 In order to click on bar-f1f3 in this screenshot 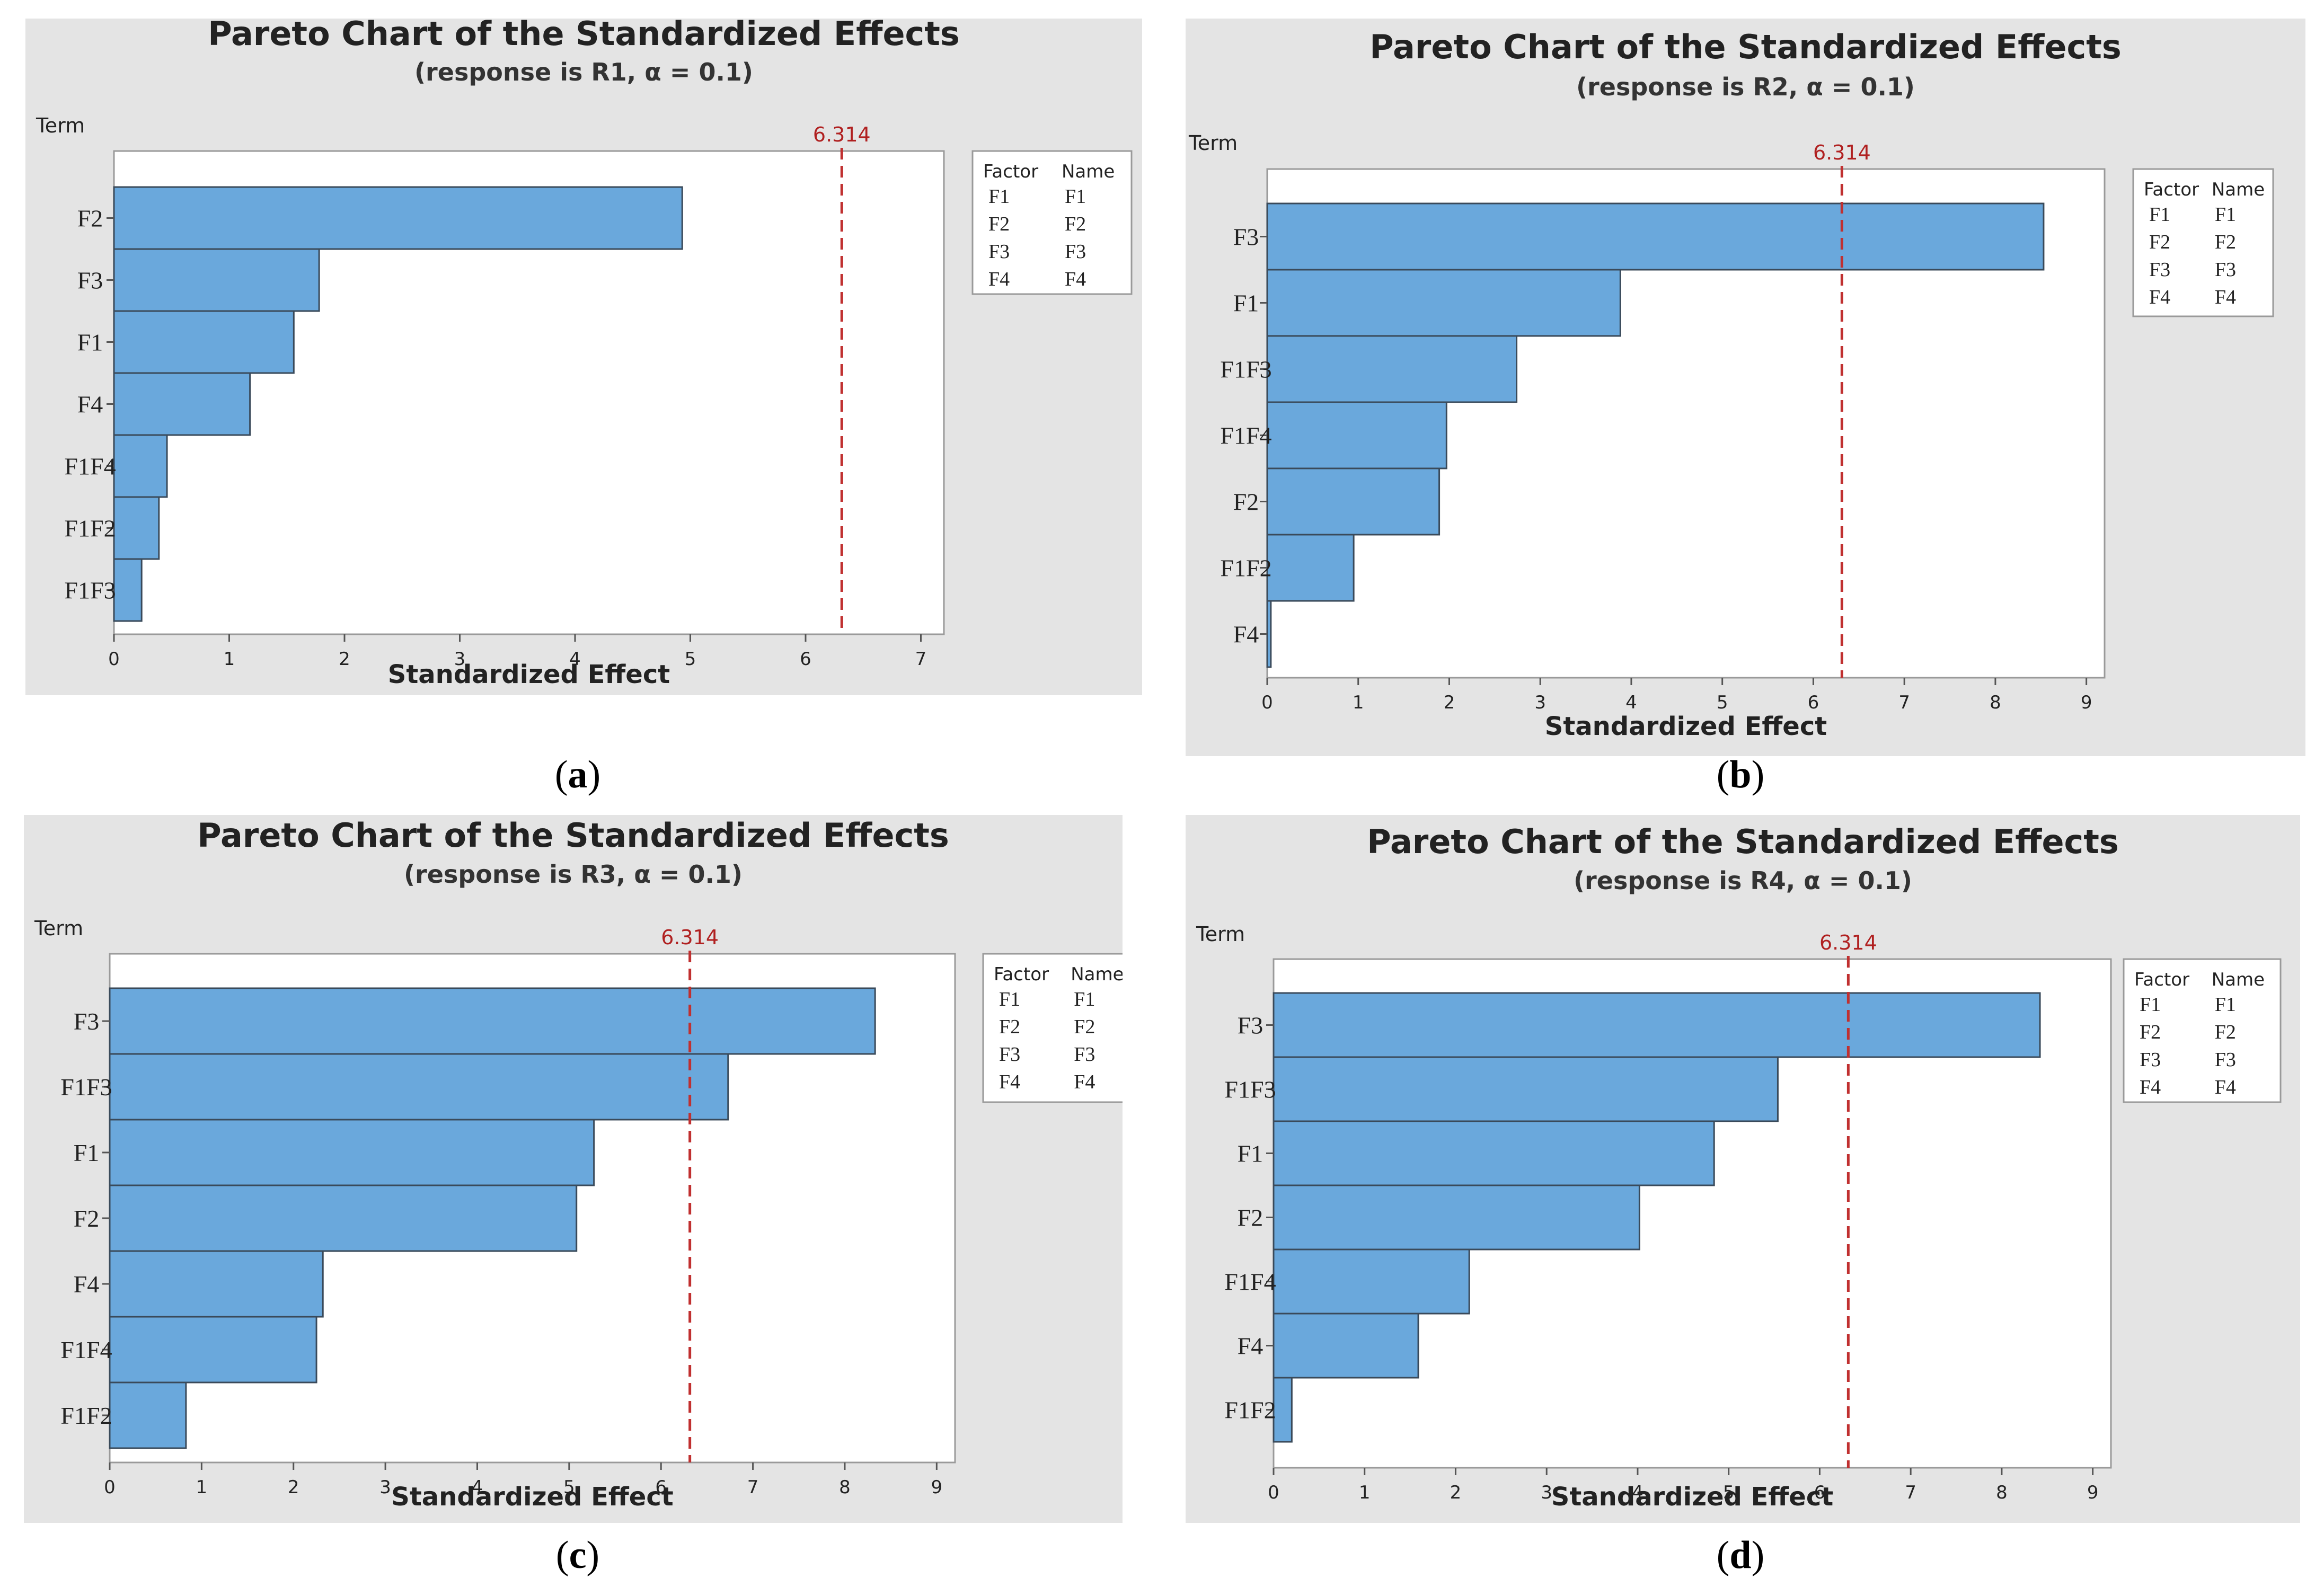, I will do `click(1392, 369)`.